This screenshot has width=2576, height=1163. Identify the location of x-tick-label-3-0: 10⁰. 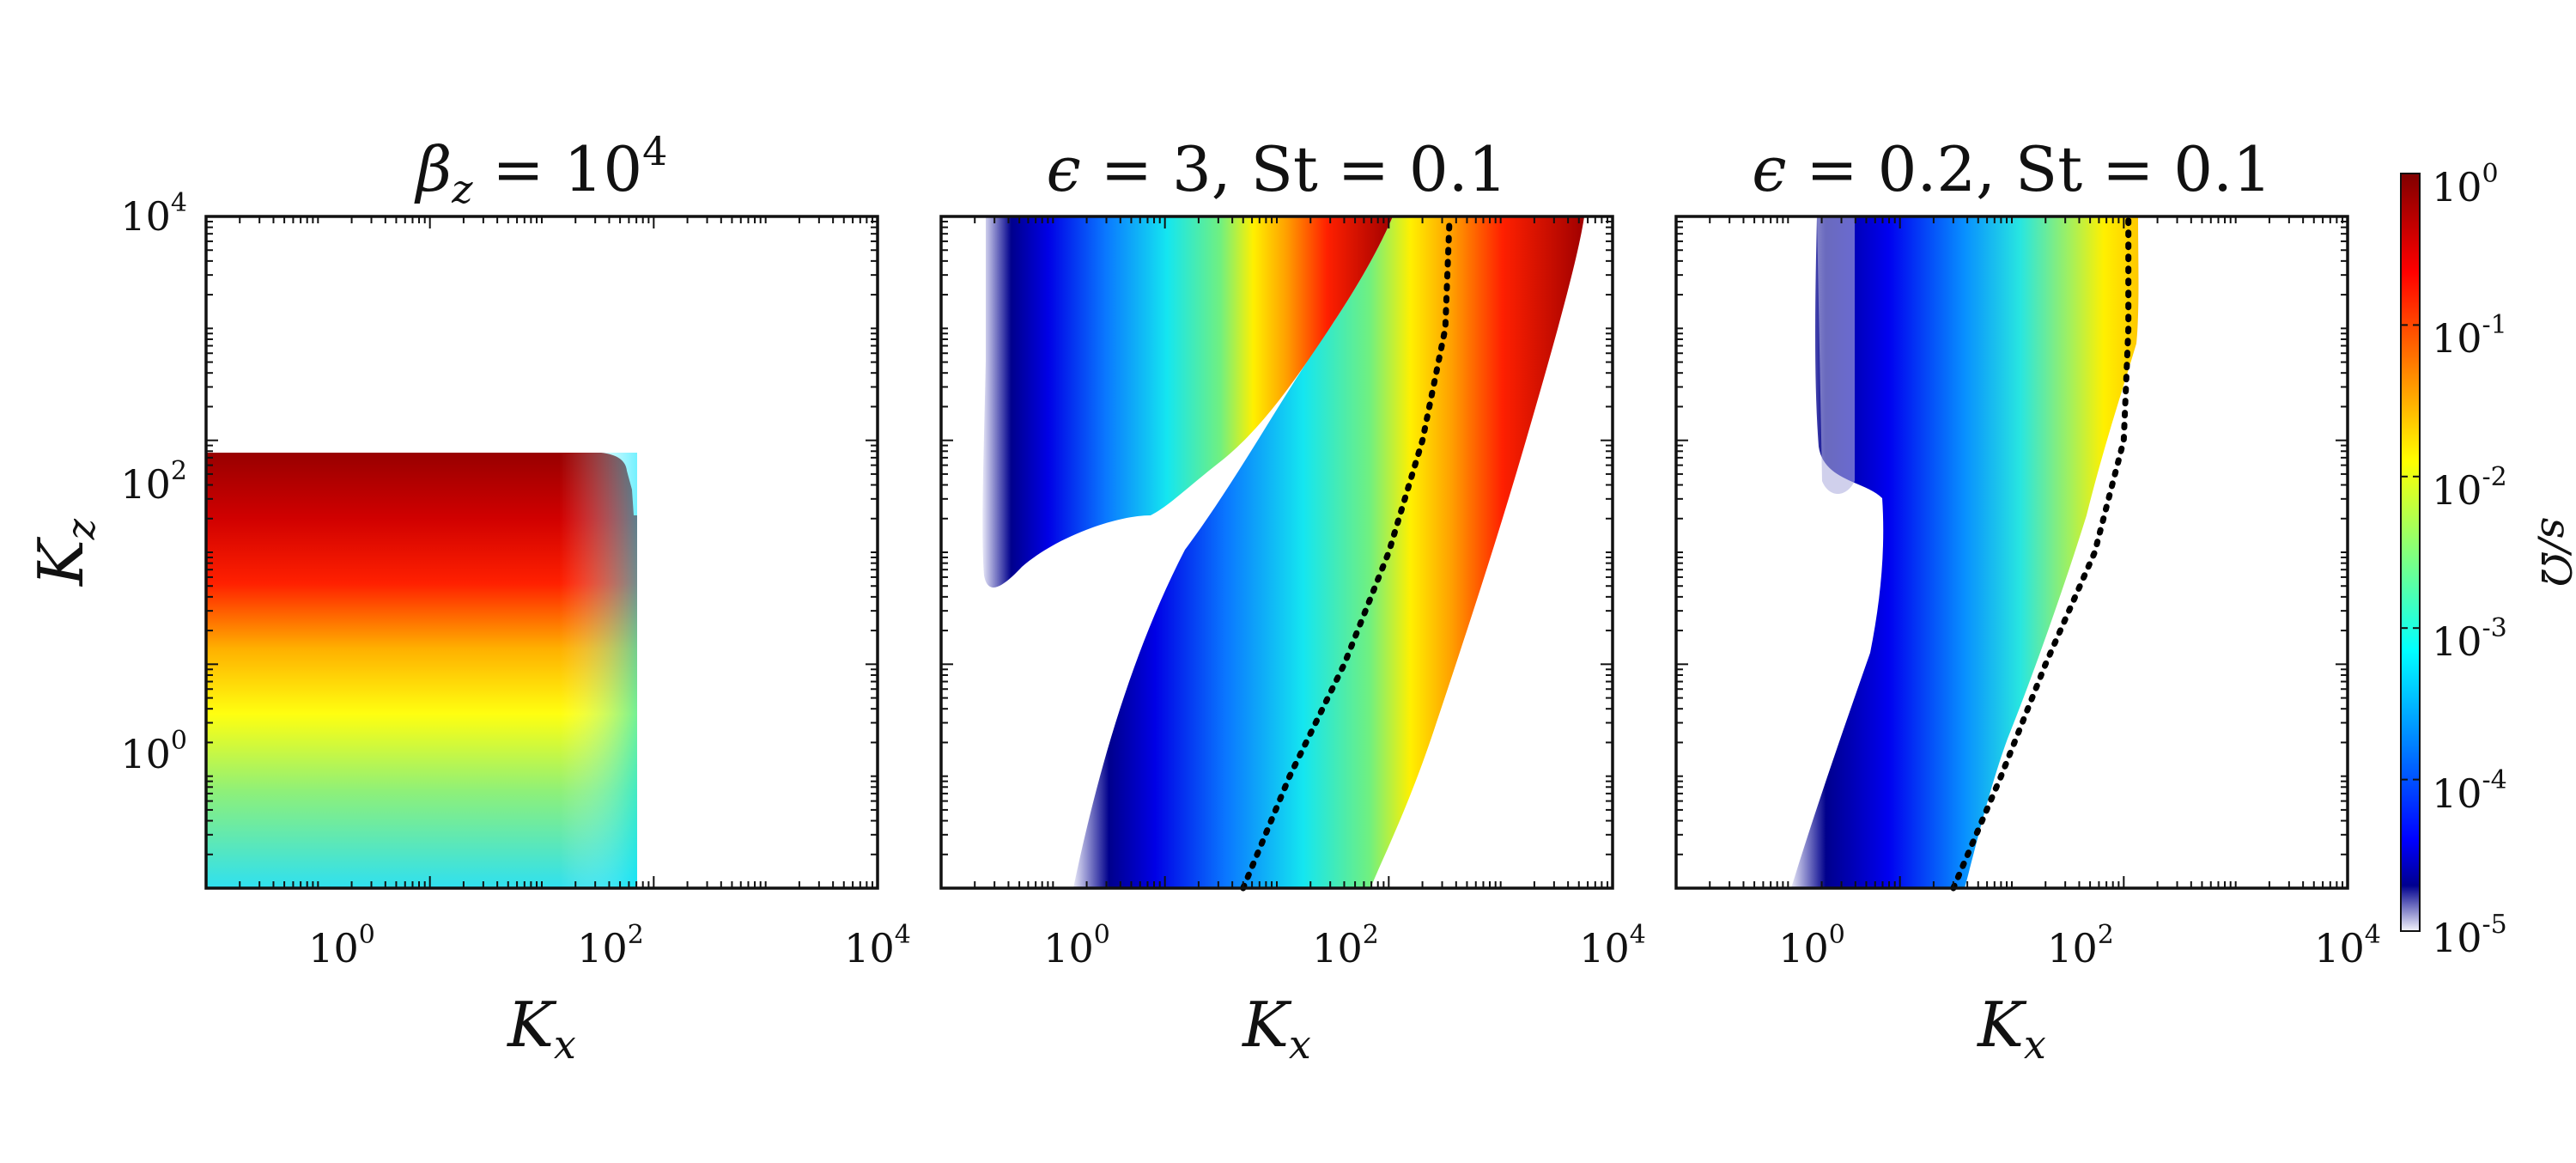
(1812, 946).